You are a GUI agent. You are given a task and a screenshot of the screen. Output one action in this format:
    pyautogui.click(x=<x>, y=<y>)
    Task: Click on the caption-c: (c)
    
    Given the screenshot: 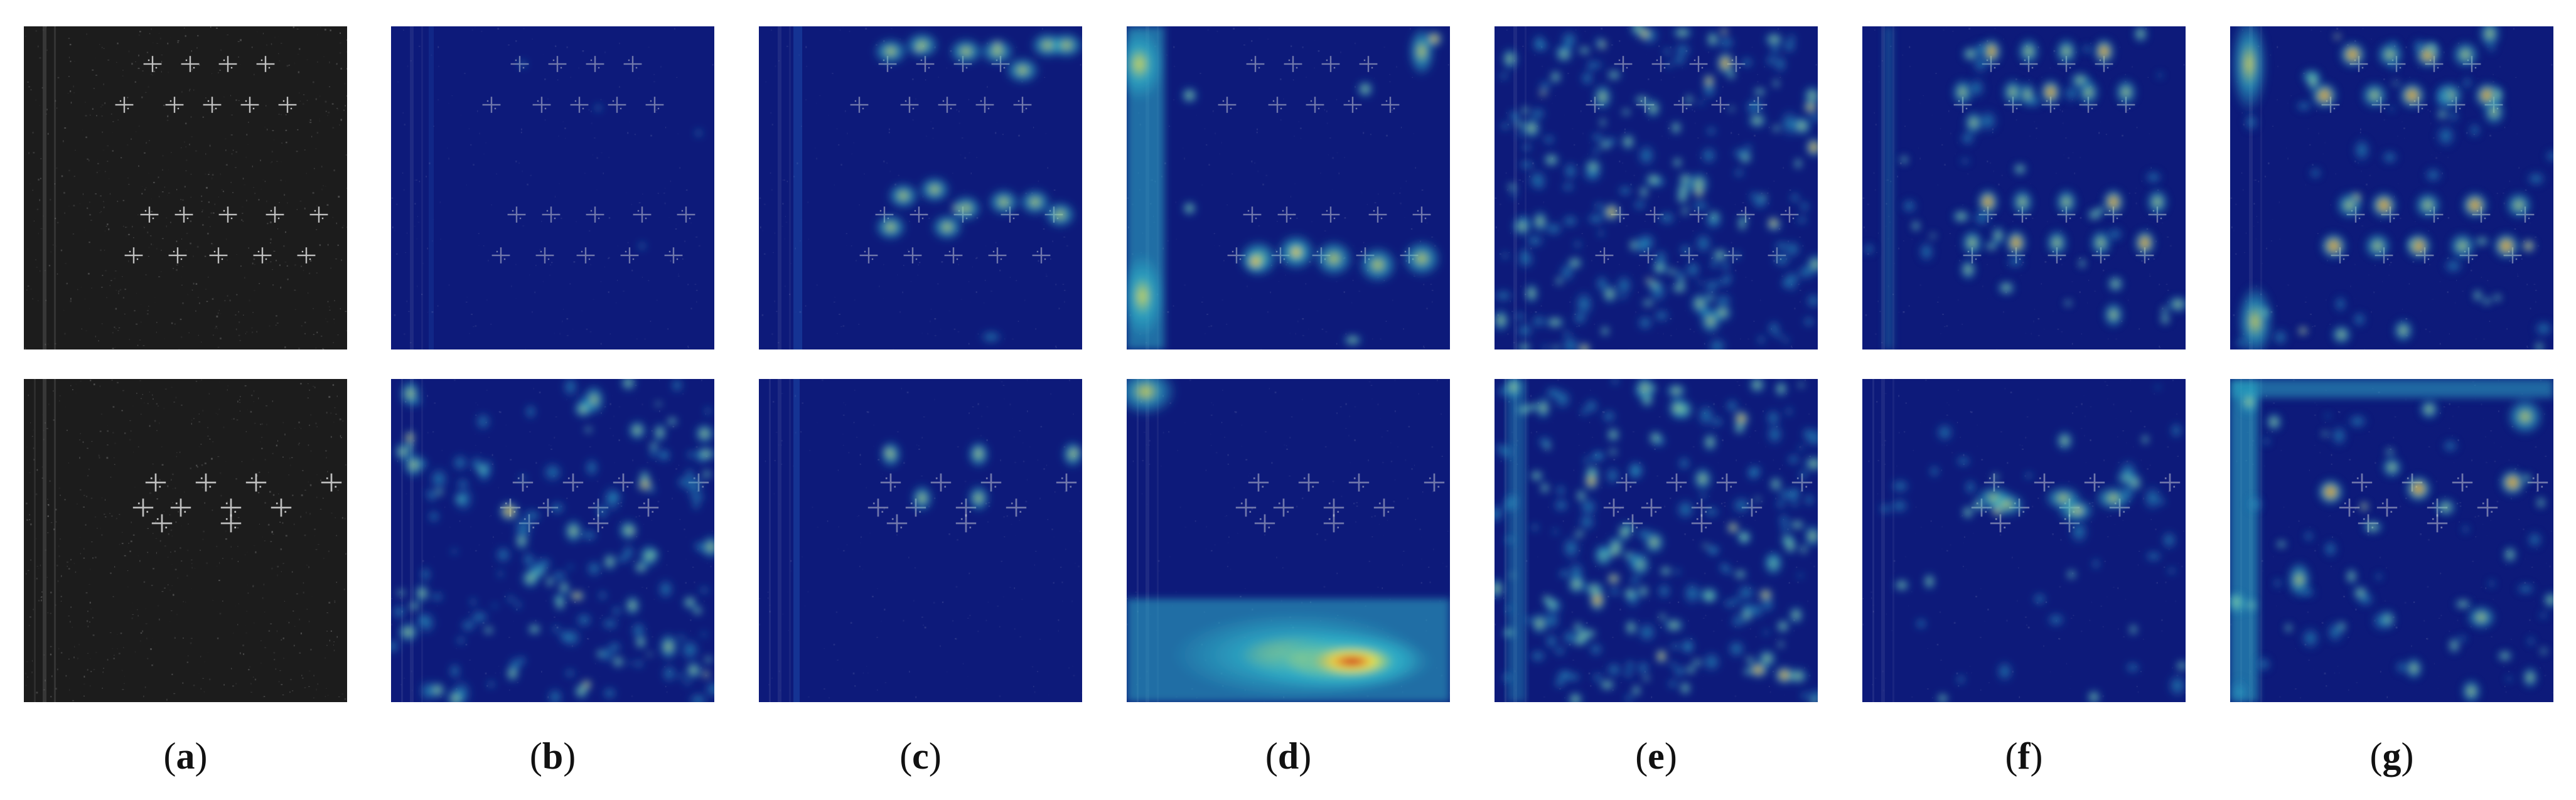 What is the action you would take?
    pyautogui.click(x=920, y=756)
    